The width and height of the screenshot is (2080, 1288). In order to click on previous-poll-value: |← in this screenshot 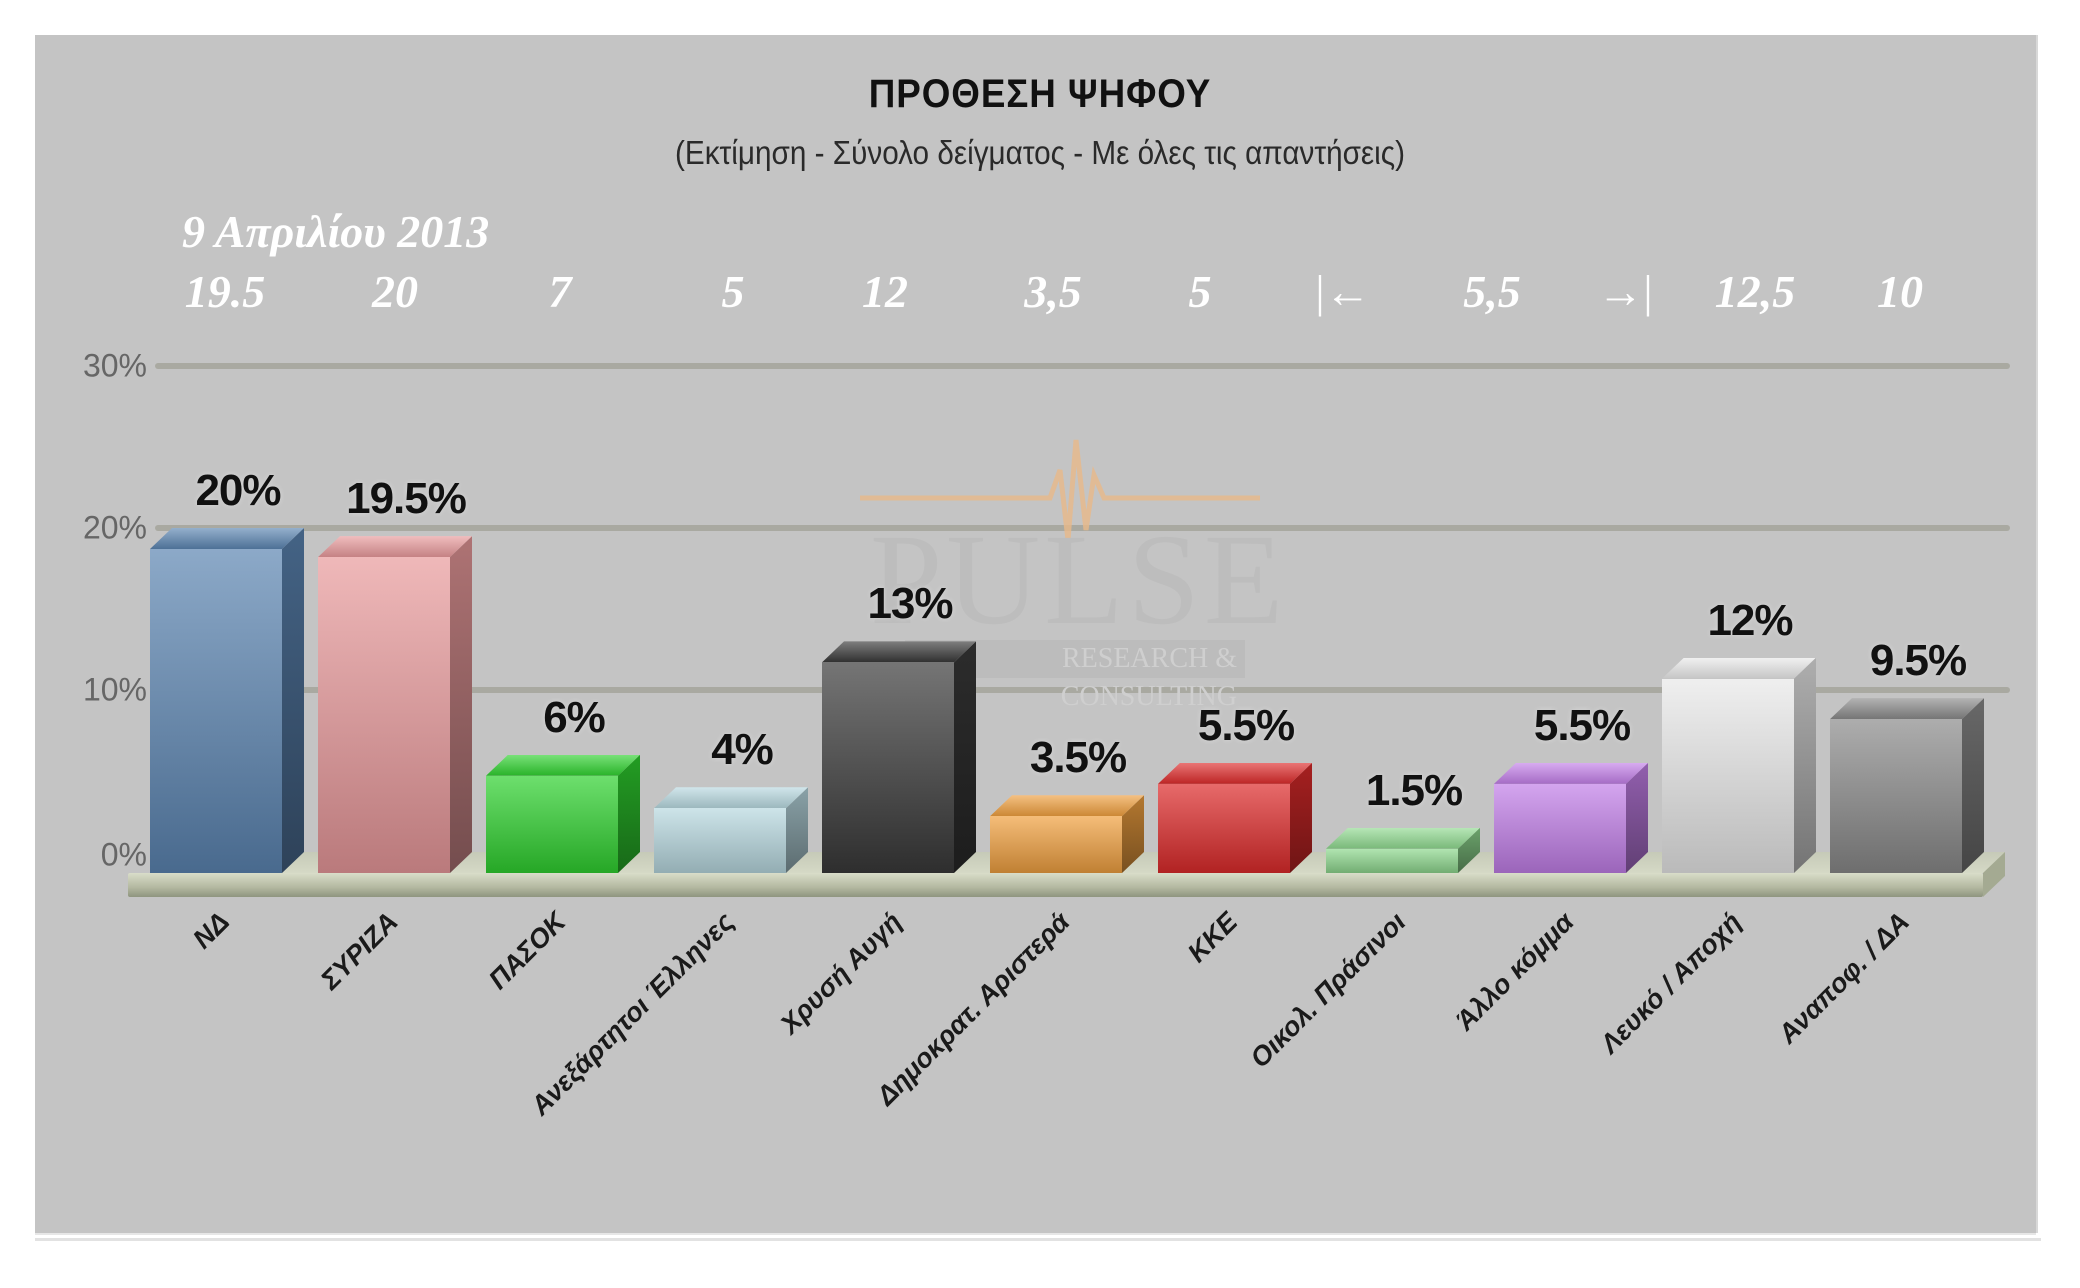, I will do `click(1343, 291)`.